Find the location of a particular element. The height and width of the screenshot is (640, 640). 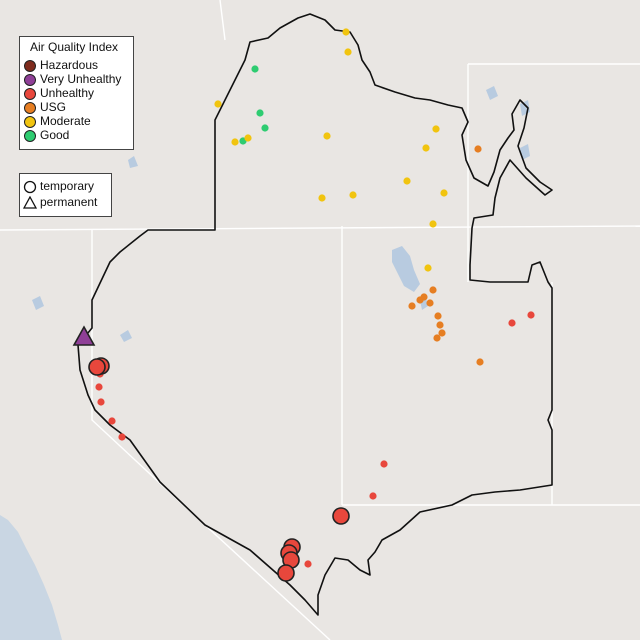

unhealthy-swatch is located at coordinates (30, 94).